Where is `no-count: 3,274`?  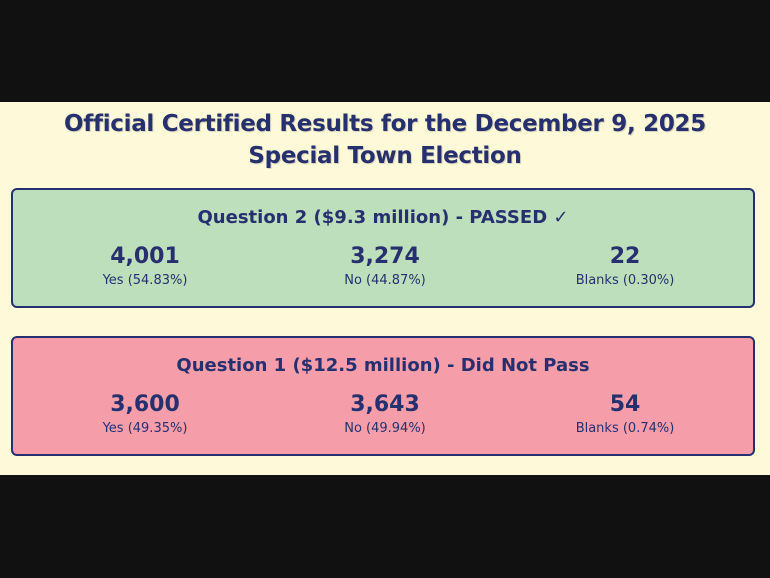
no-count: 3,274 is located at coordinates (385, 256).